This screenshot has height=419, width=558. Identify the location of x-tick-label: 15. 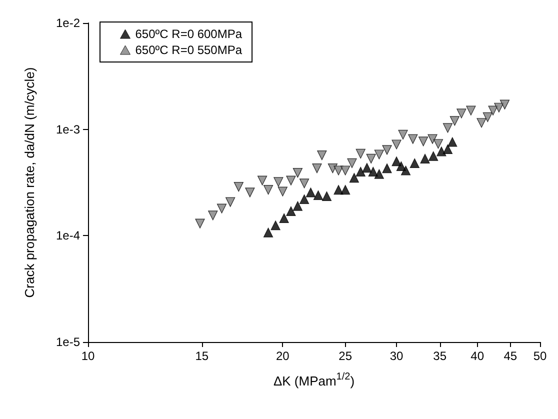
(202, 356).